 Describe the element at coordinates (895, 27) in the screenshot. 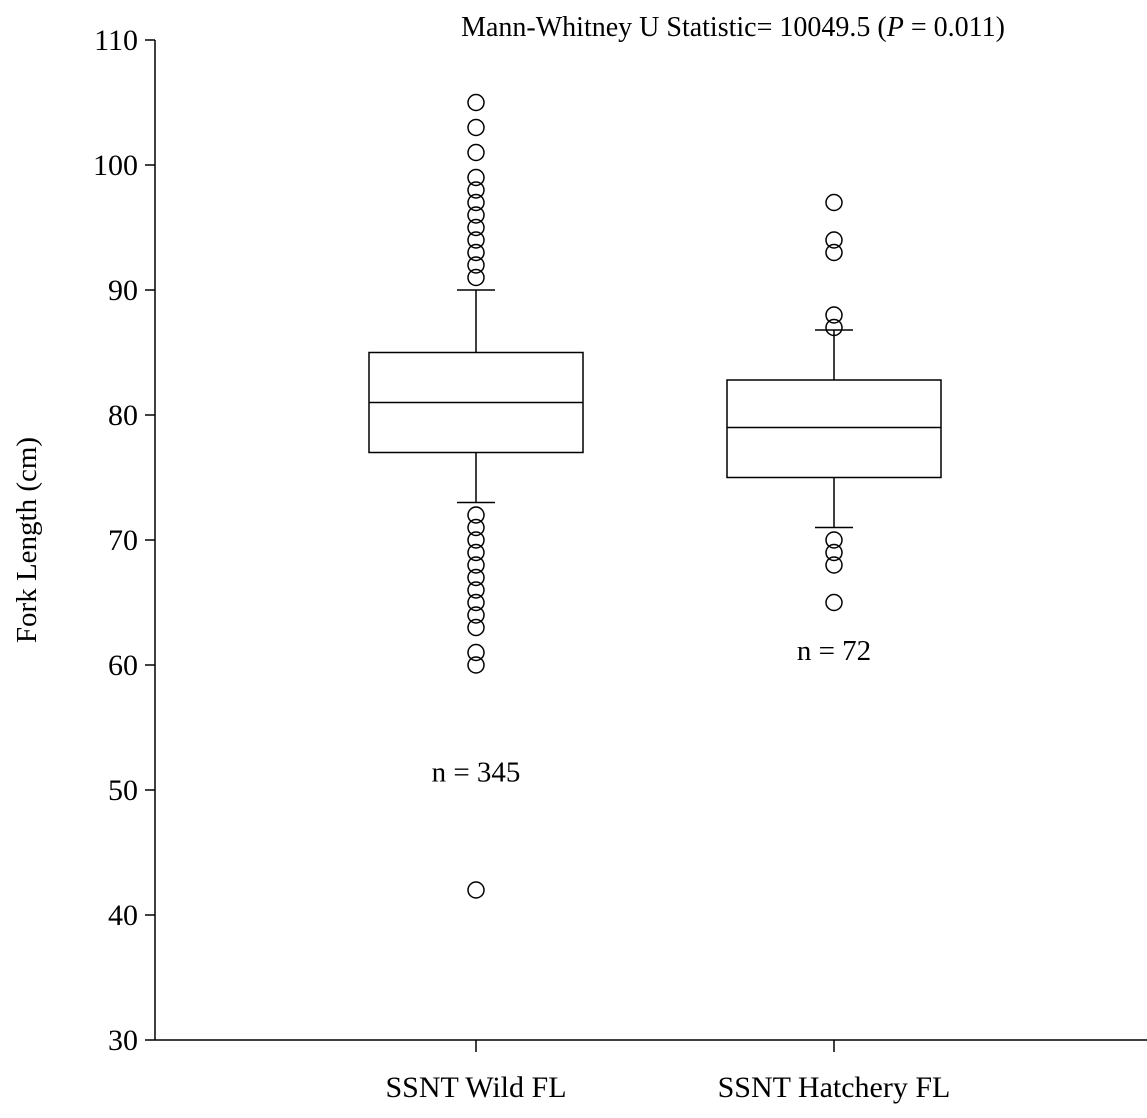

I see `title-p-symbol: P` at that location.